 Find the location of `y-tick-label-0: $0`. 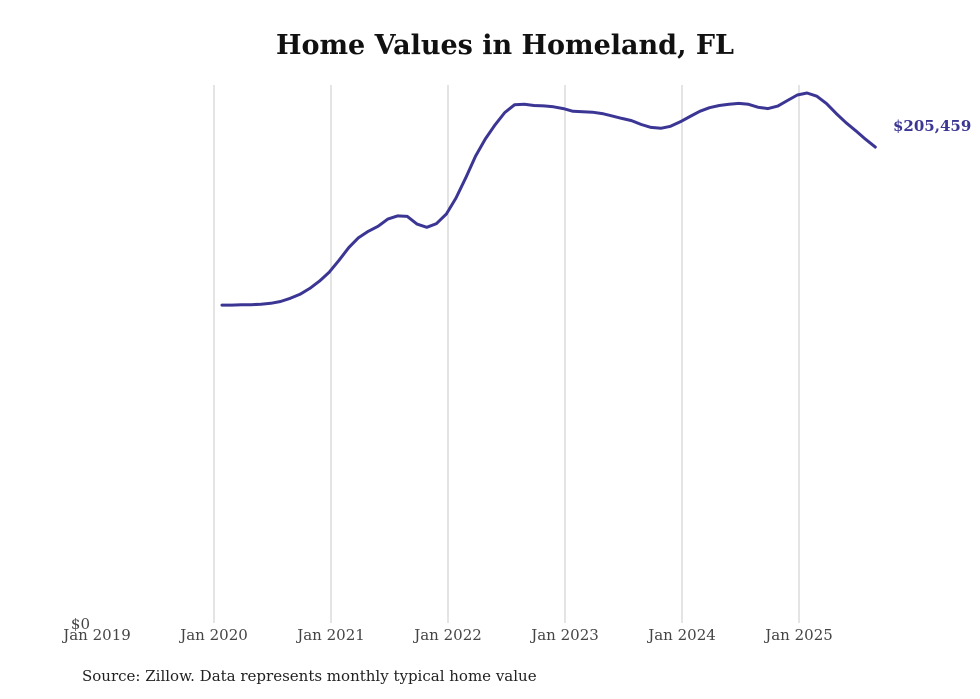

y-tick-label-0: $0 is located at coordinates (80, 624).